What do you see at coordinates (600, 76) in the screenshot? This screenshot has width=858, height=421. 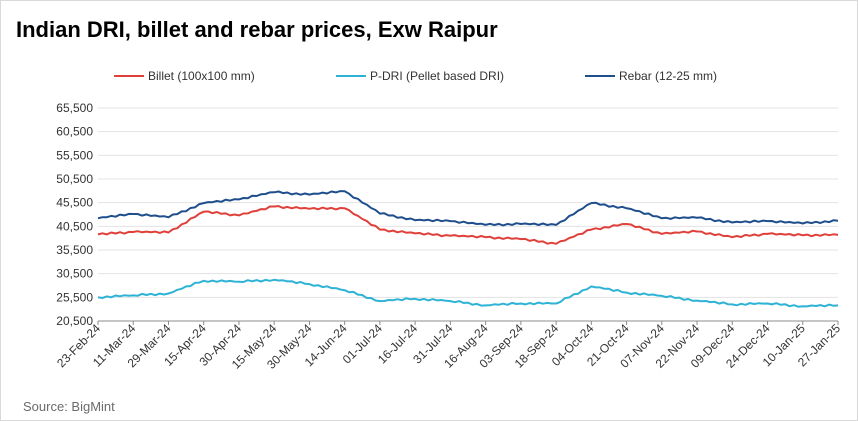 I see `legend-swatch-rebar` at bounding box center [600, 76].